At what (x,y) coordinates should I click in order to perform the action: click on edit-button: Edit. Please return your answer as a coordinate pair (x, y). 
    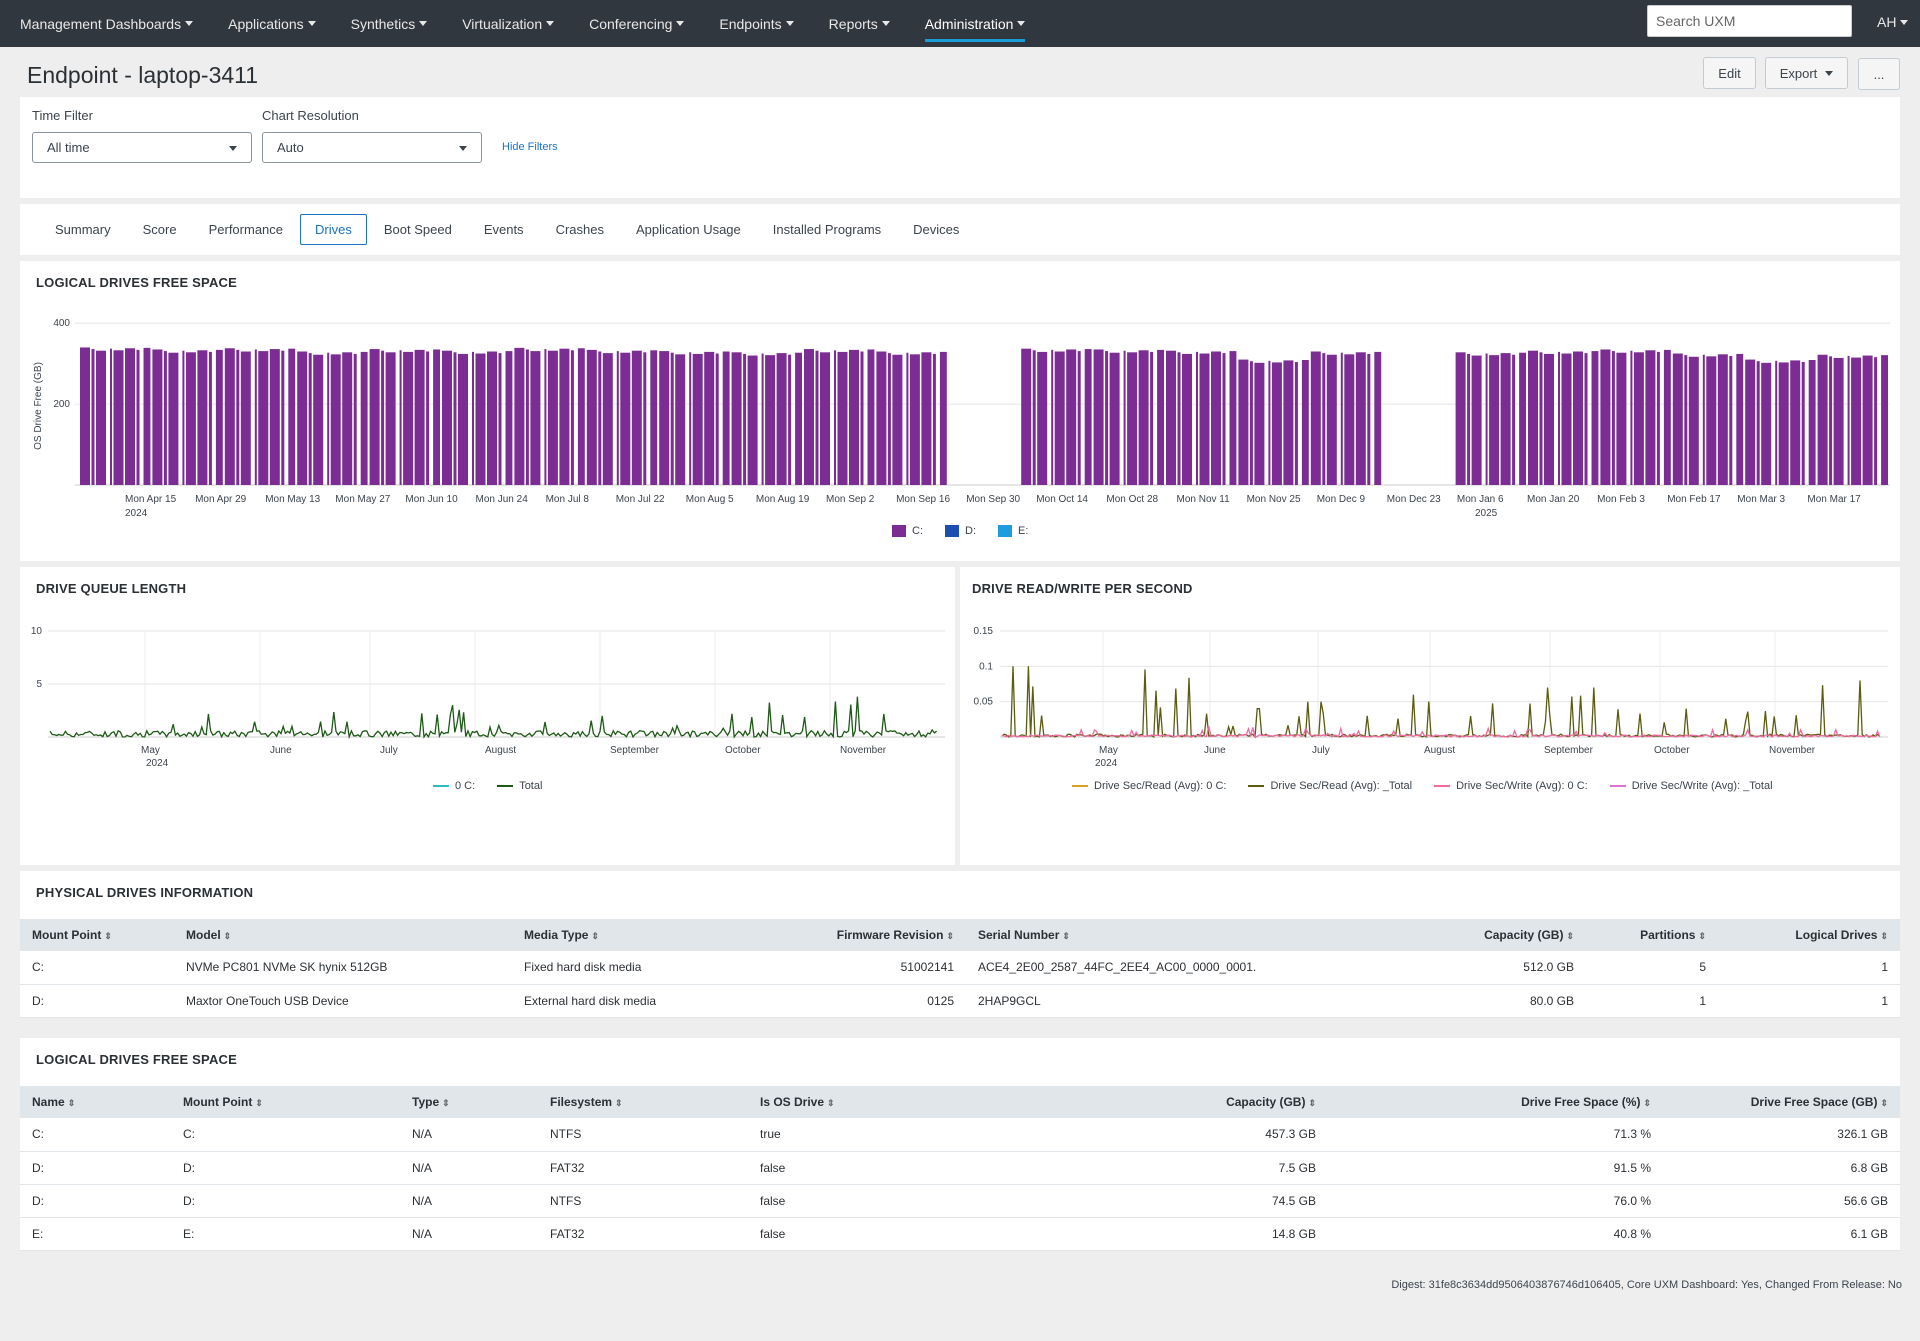
    Looking at the image, I should click on (1729, 73).